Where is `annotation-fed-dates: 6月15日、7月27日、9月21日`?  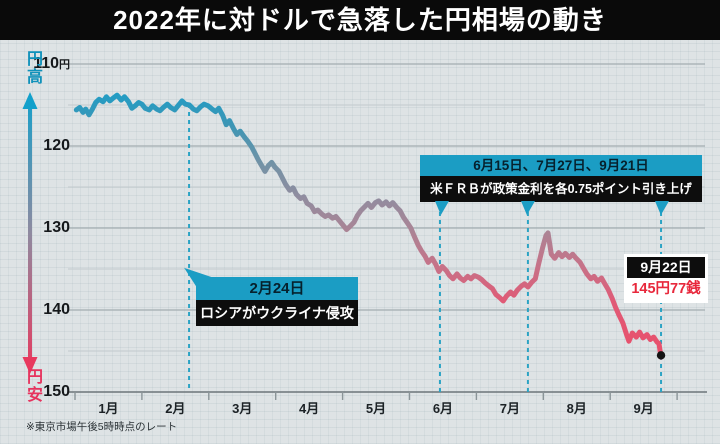 annotation-fed-dates: 6月15日、7月27日、9月21日 is located at coordinates (561, 165).